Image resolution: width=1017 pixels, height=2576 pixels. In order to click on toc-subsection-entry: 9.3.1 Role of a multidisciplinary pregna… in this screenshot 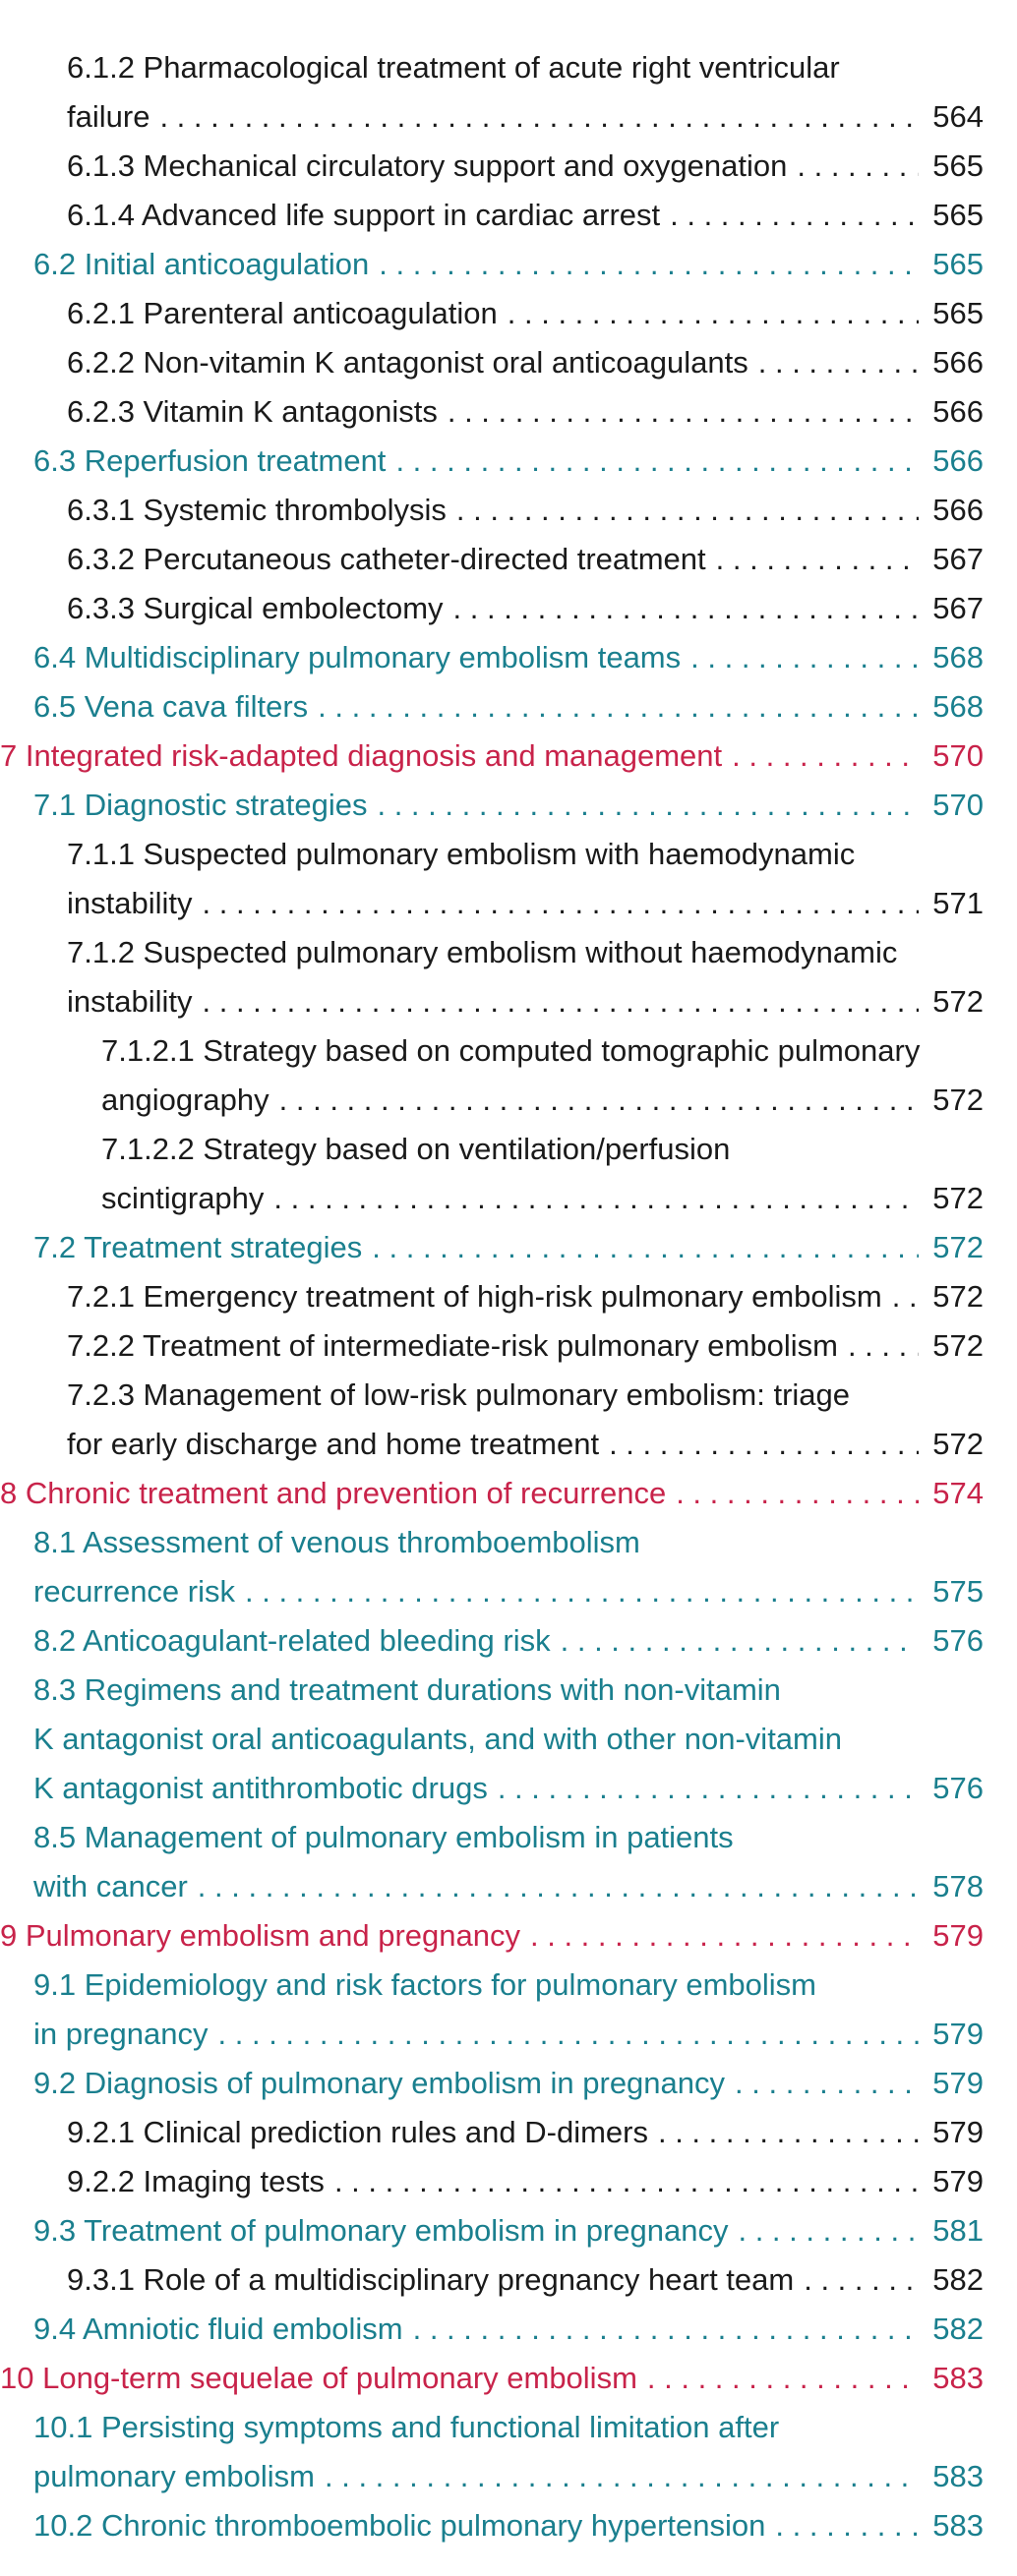, I will do `click(492, 2280)`.